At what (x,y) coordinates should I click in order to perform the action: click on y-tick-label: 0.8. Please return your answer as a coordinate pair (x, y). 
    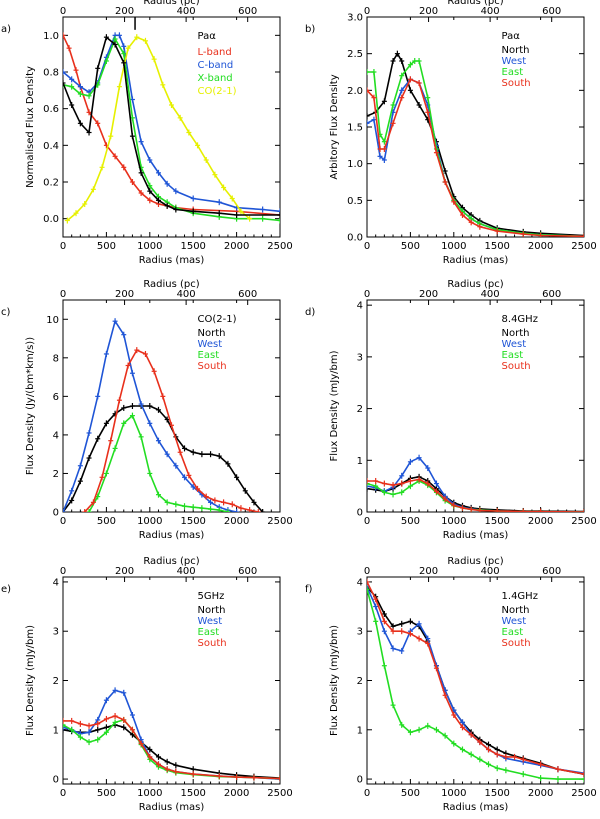
    Looking at the image, I should click on (51, 73).